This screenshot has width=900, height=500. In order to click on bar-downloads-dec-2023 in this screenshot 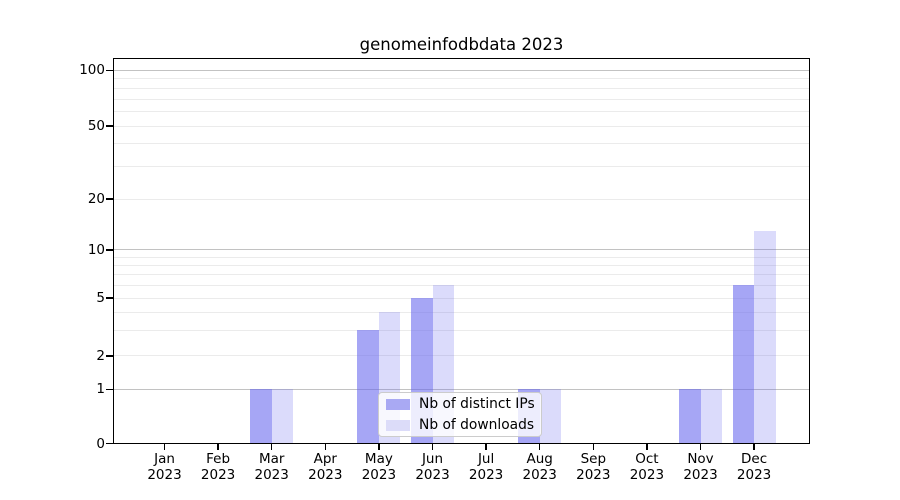, I will do `click(765, 337)`.